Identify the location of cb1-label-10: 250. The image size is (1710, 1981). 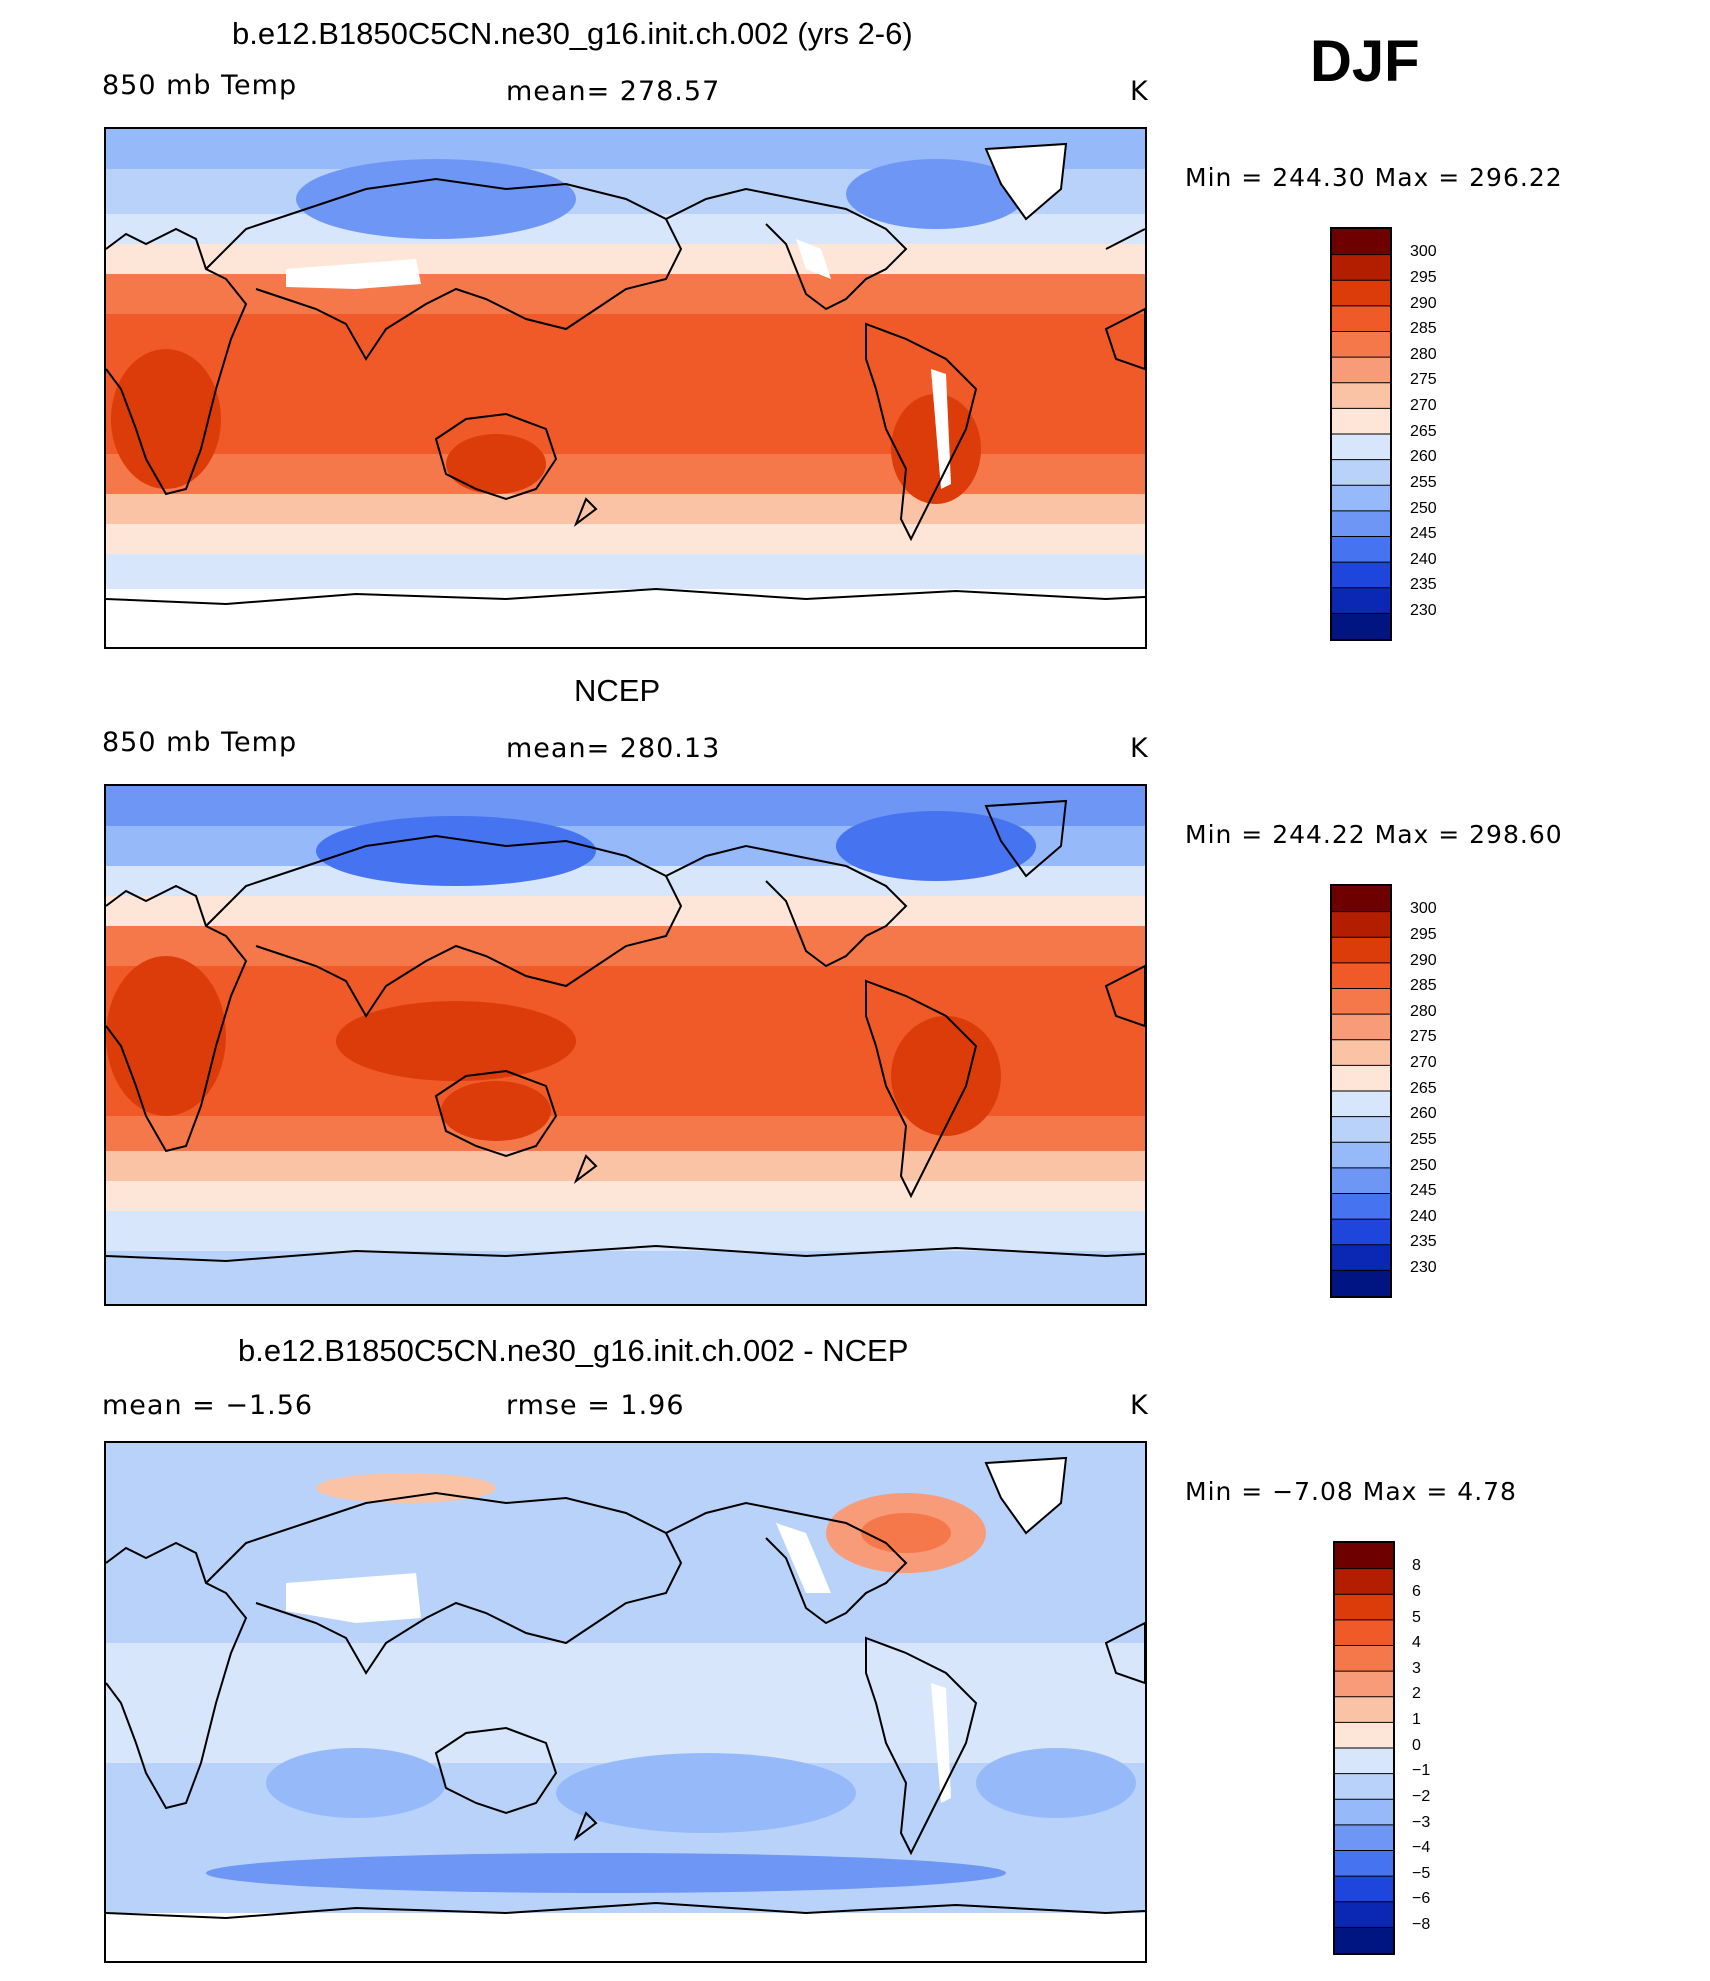
(1423, 508).